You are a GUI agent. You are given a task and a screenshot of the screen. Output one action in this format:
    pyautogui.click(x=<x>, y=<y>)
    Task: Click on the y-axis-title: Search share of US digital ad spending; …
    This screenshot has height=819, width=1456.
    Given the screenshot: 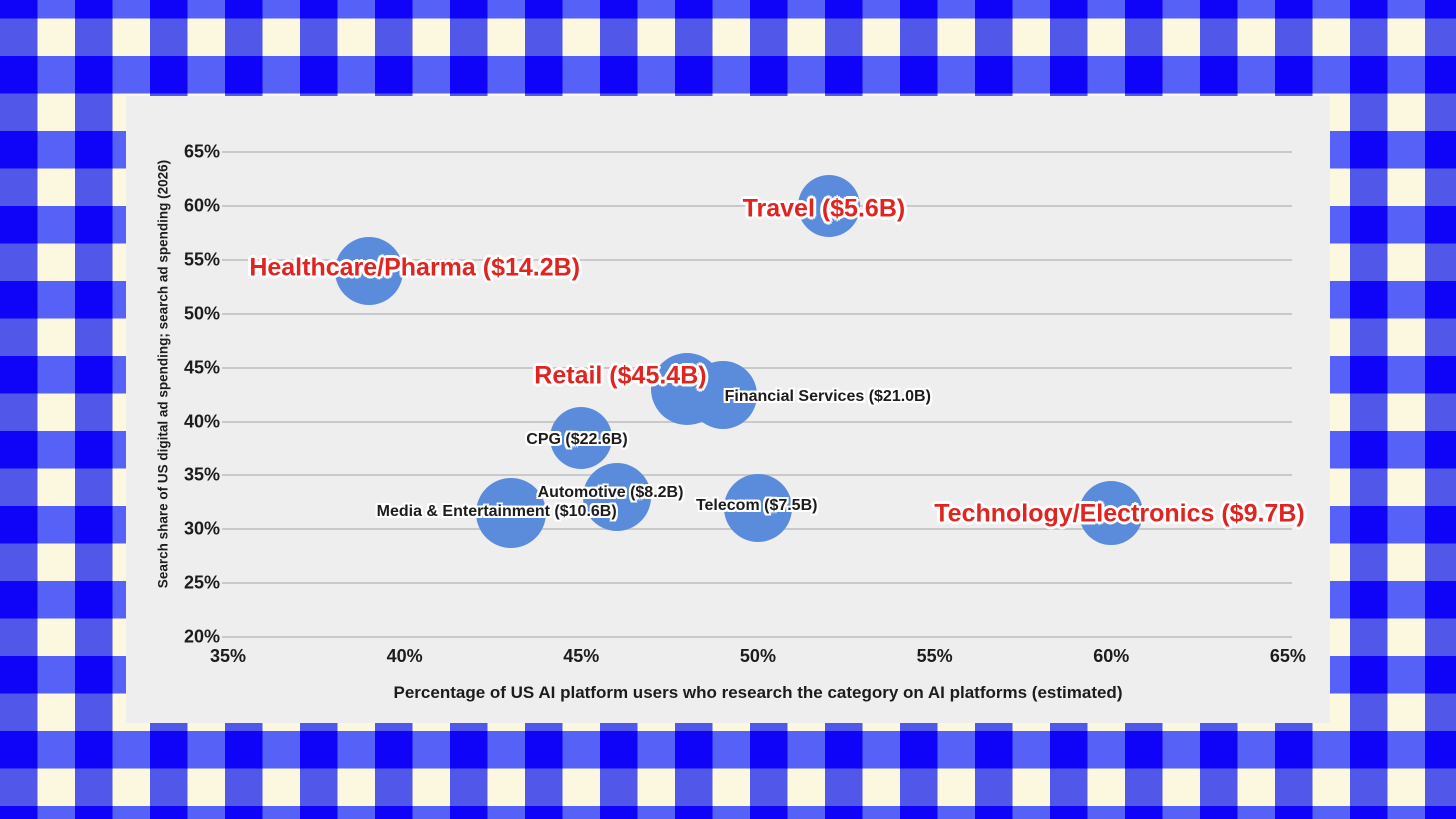 What is the action you would take?
    pyautogui.click(x=163, y=374)
    